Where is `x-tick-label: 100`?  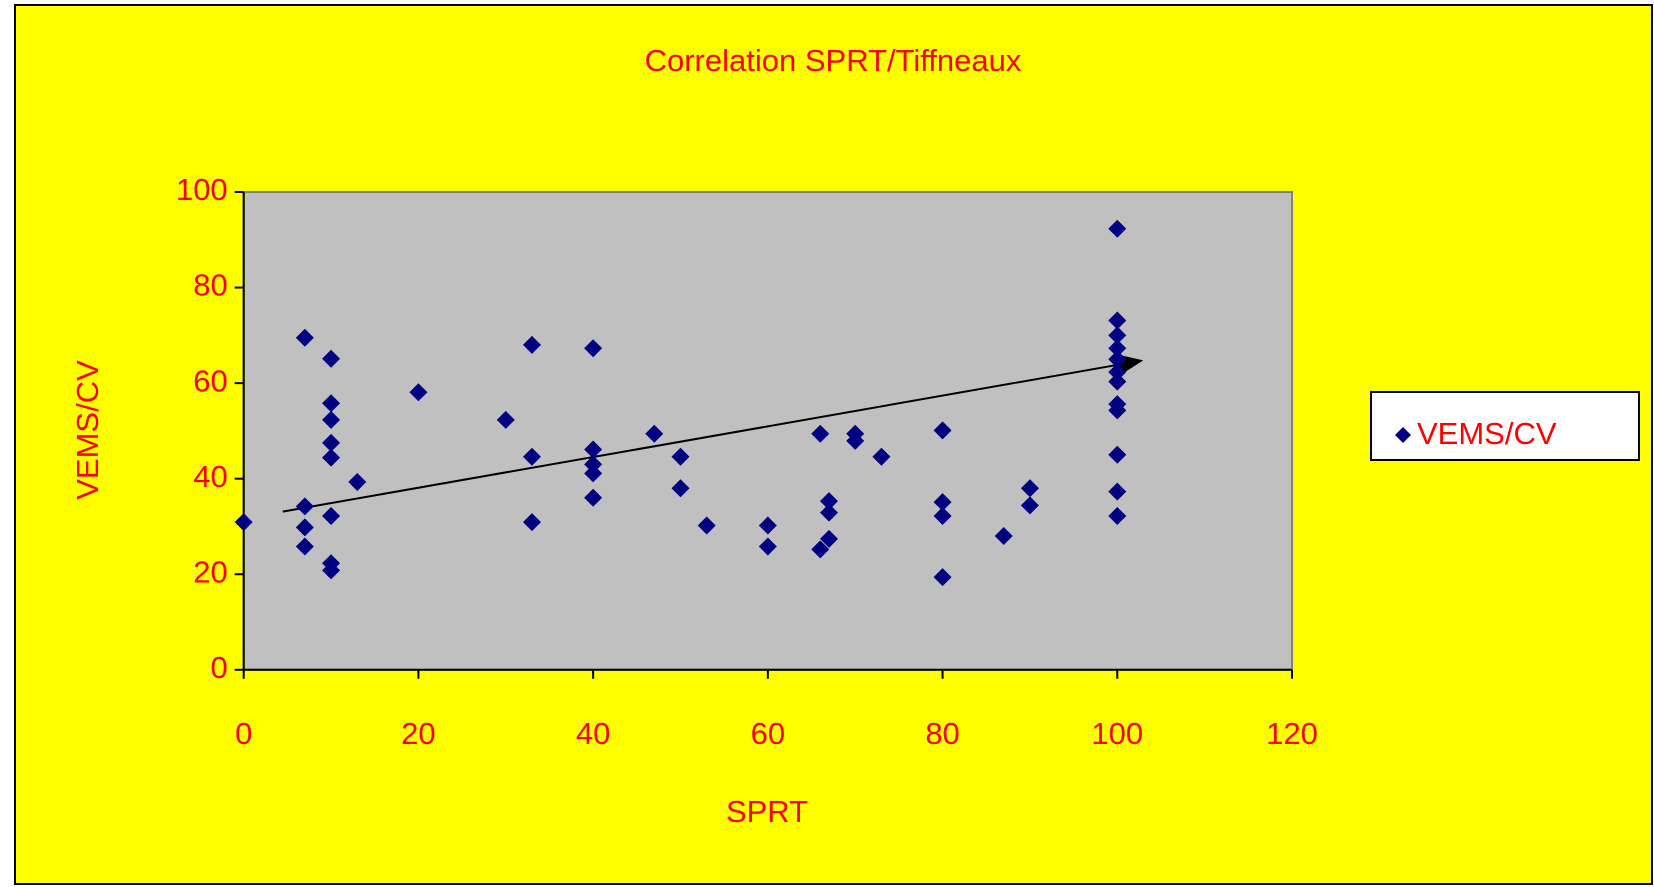 x-tick-label: 100 is located at coordinates (1117, 733).